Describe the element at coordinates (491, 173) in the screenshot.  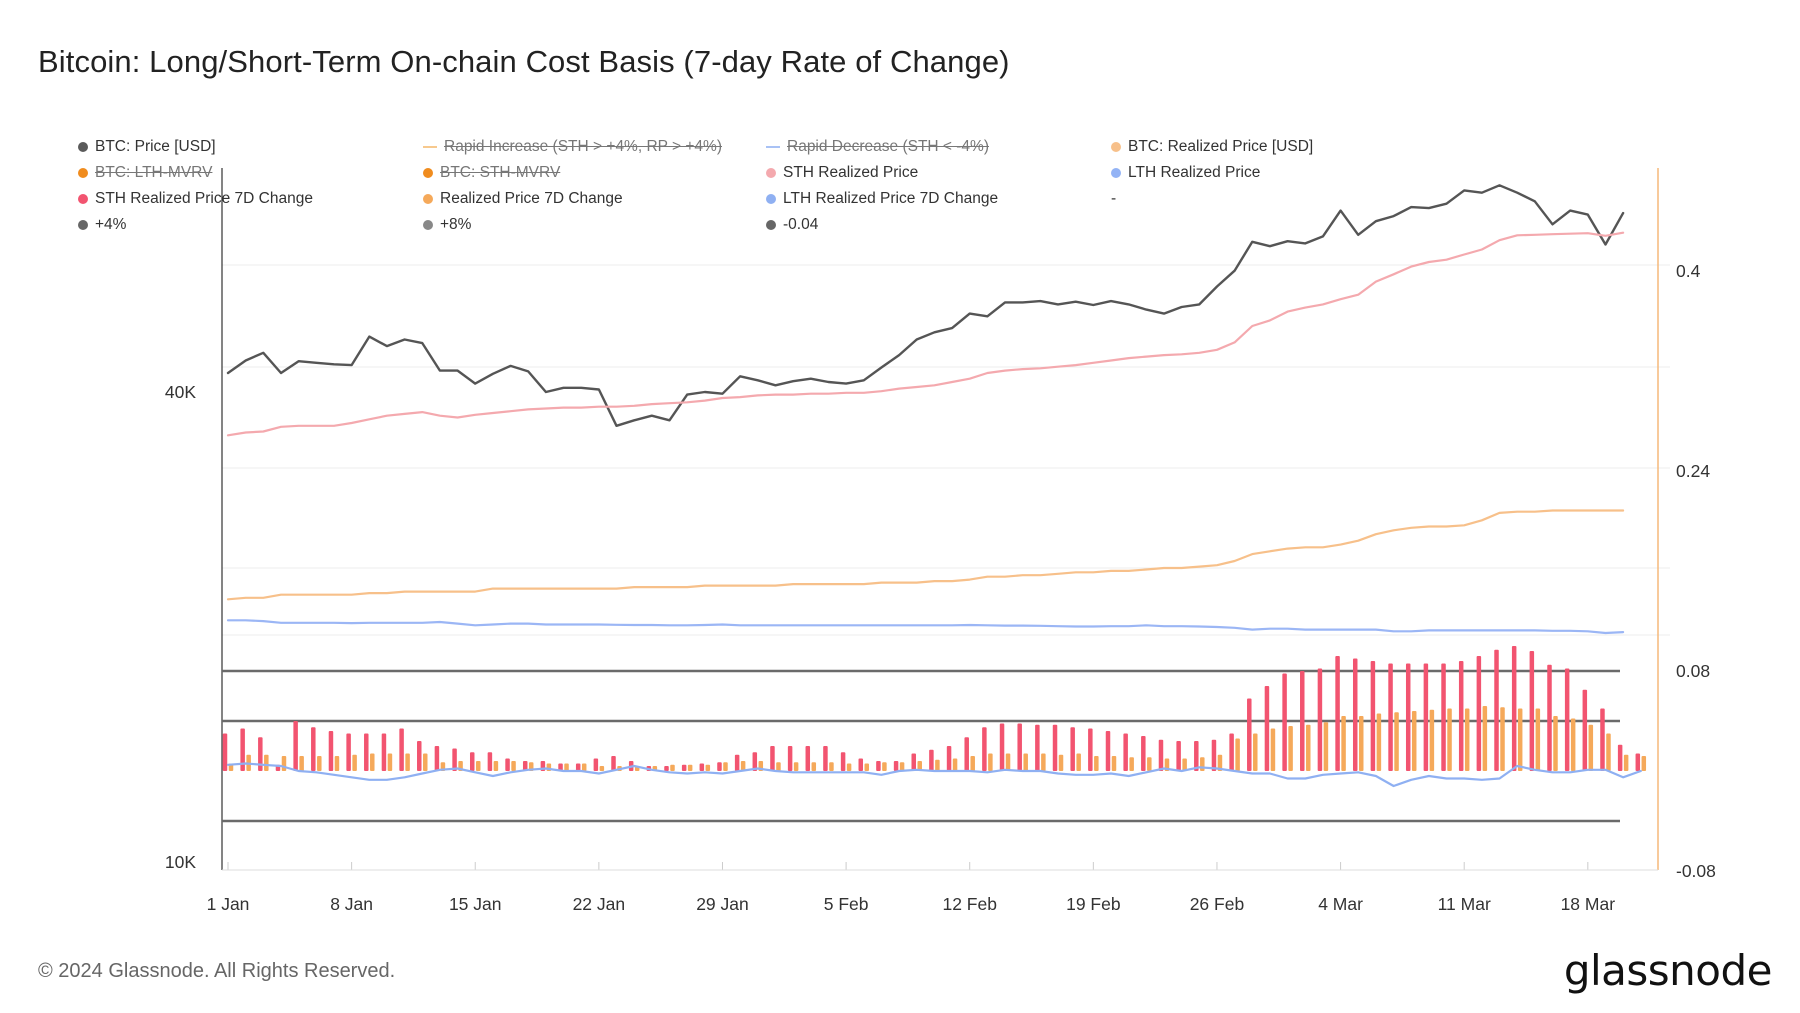
I see `legend-item: BTC: STH-MVRV` at that location.